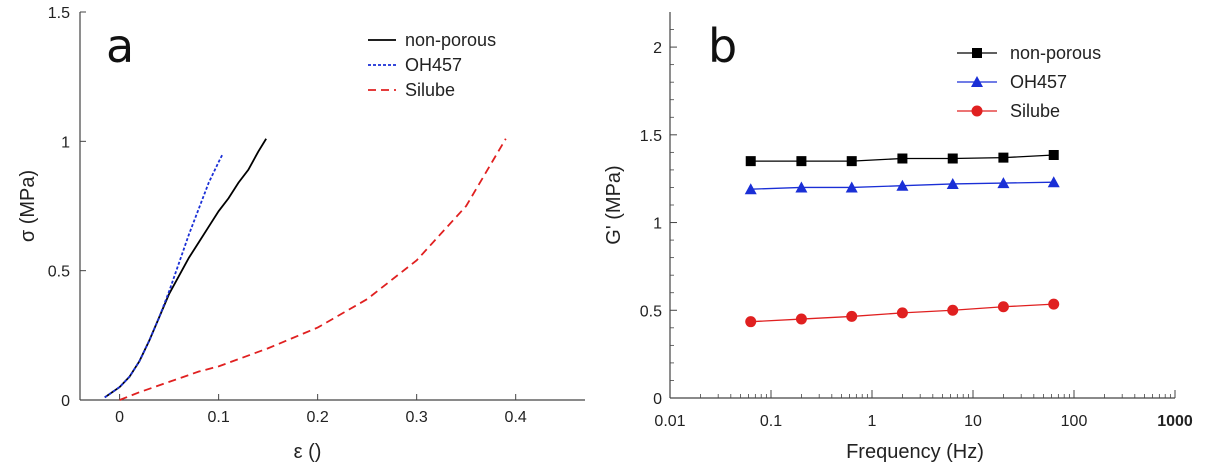  What do you see at coordinates (120, 46) in the screenshot?
I see `panel-label: a` at bounding box center [120, 46].